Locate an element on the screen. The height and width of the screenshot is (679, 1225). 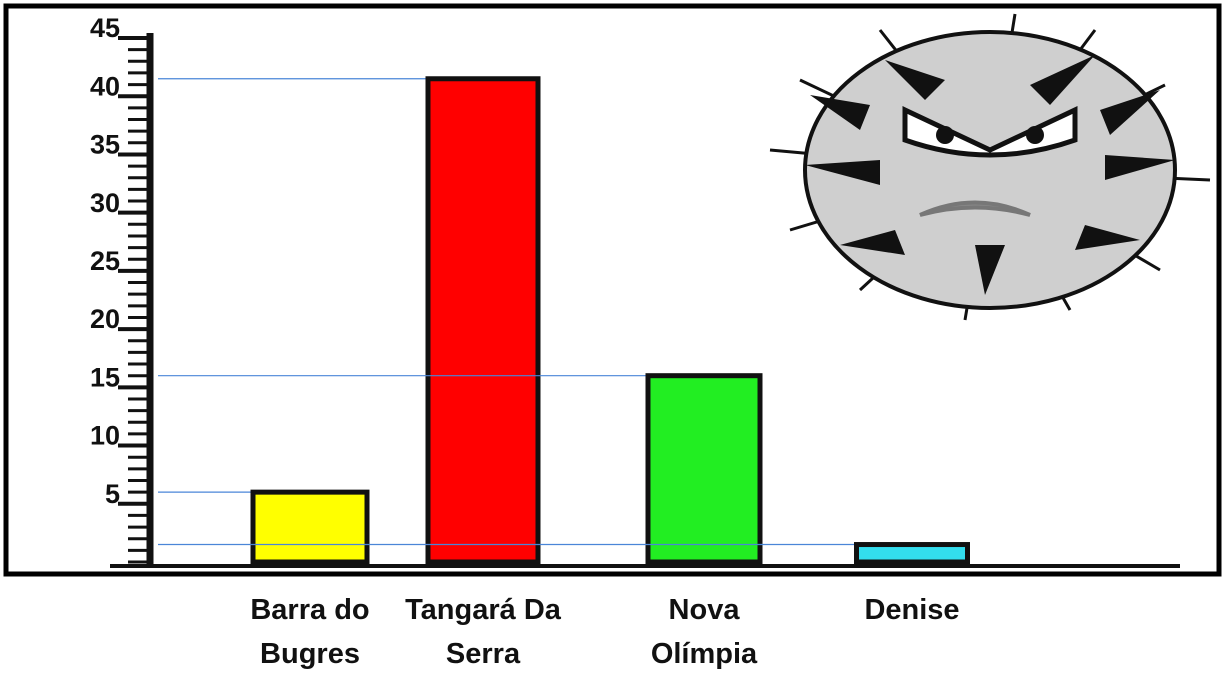
y-tick-label: 35 is located at coordinates (105, 145).